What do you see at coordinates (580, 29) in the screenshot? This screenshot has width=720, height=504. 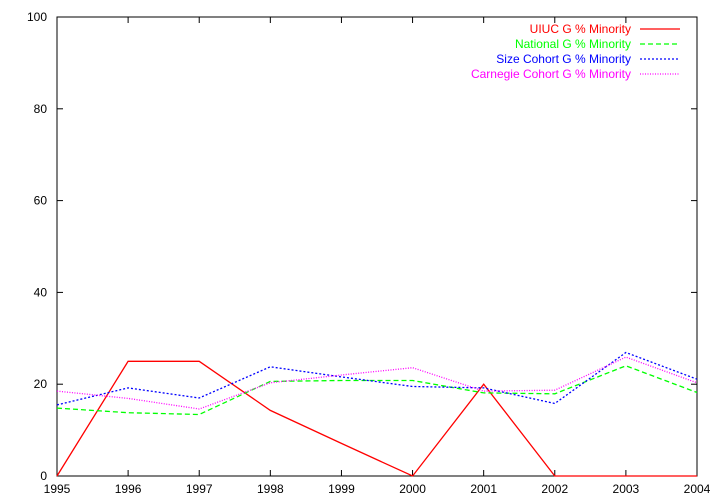 I see `legend-label-1: UIUC G % Minority` at bounding box center [580, 29].